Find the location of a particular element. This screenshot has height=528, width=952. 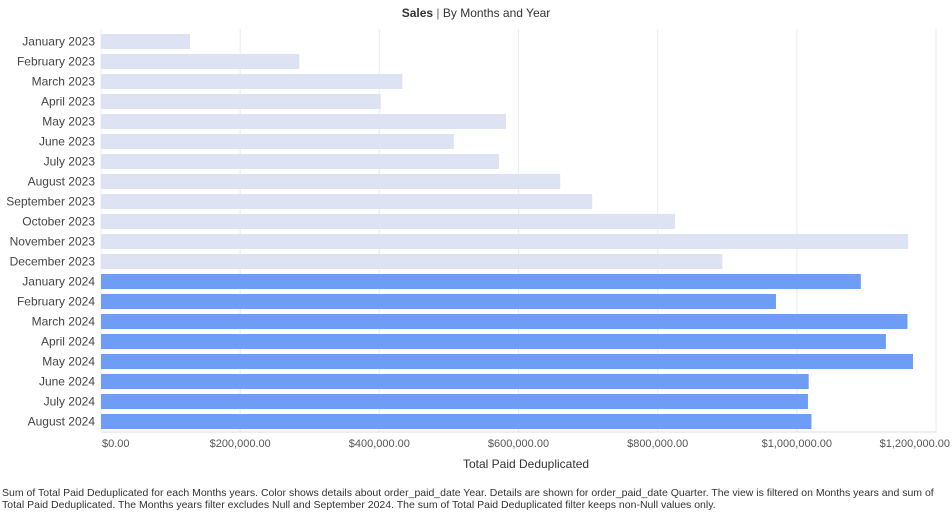

y-tick-label: February 2024 is located at coordinates (56, 302).